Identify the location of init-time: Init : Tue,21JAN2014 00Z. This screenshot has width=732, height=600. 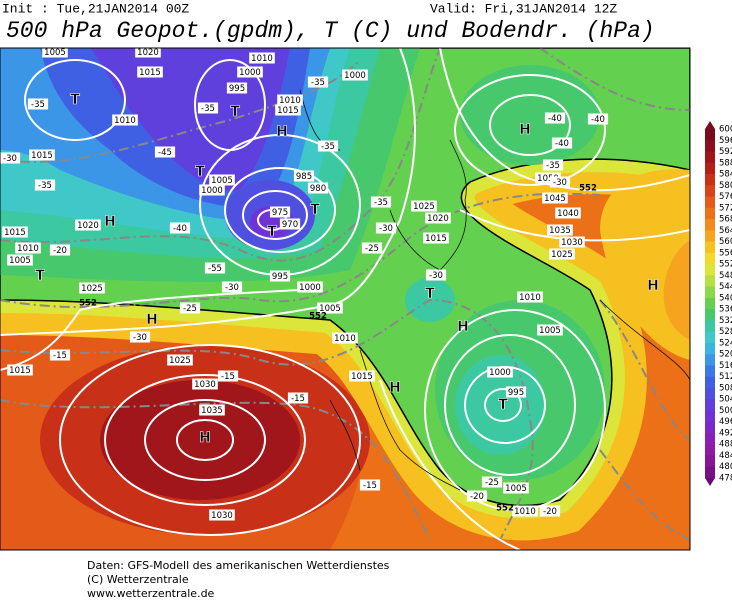
(95, 8).